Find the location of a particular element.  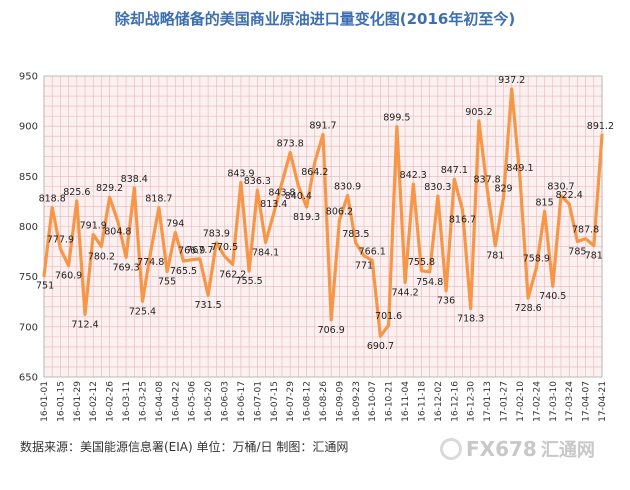

x-tick-label: 16-04-08 is located at coordinates (160, 401).